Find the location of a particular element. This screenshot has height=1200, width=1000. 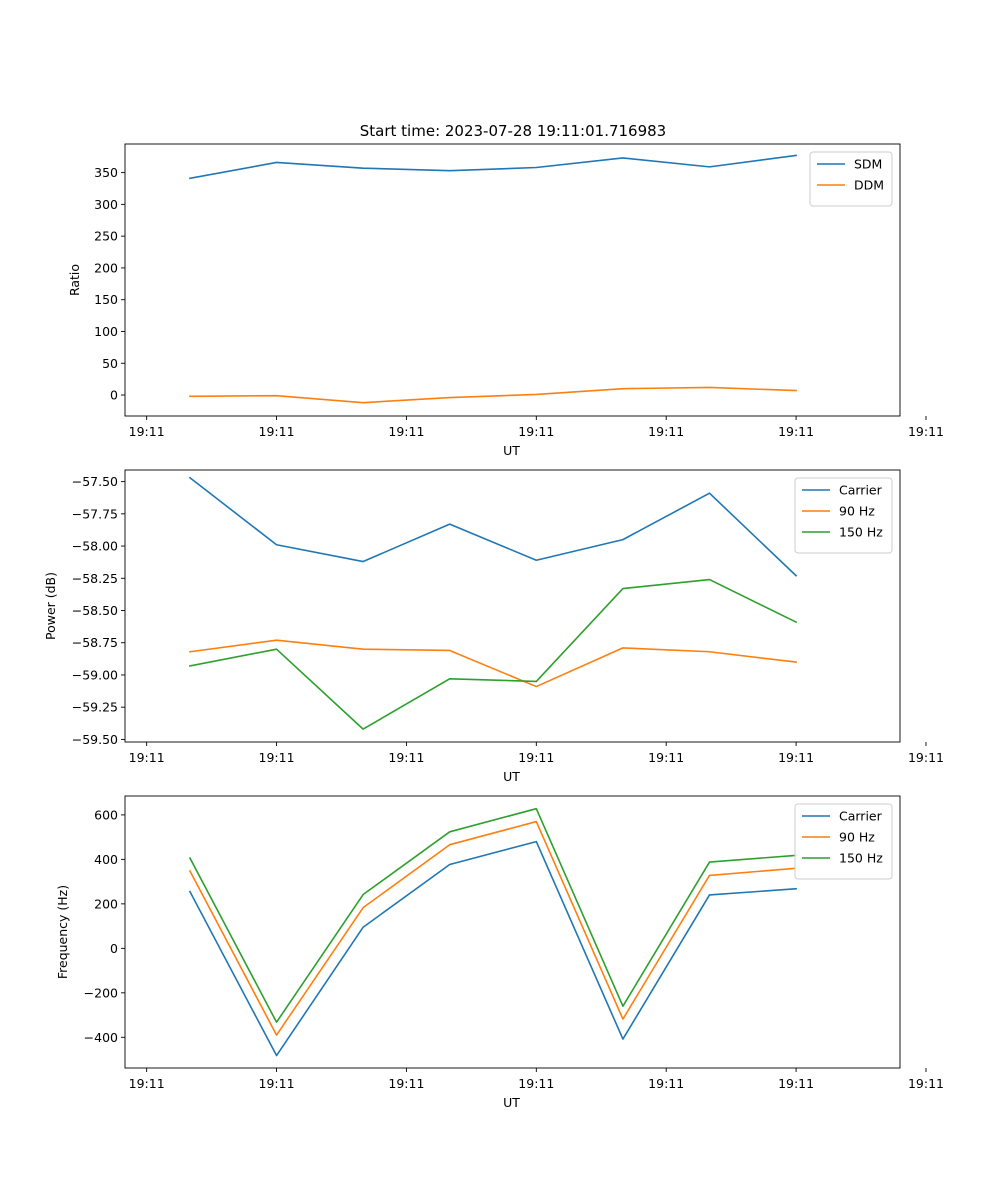

ratio-ytick-label: 150 is located at coordinates (106, 299).